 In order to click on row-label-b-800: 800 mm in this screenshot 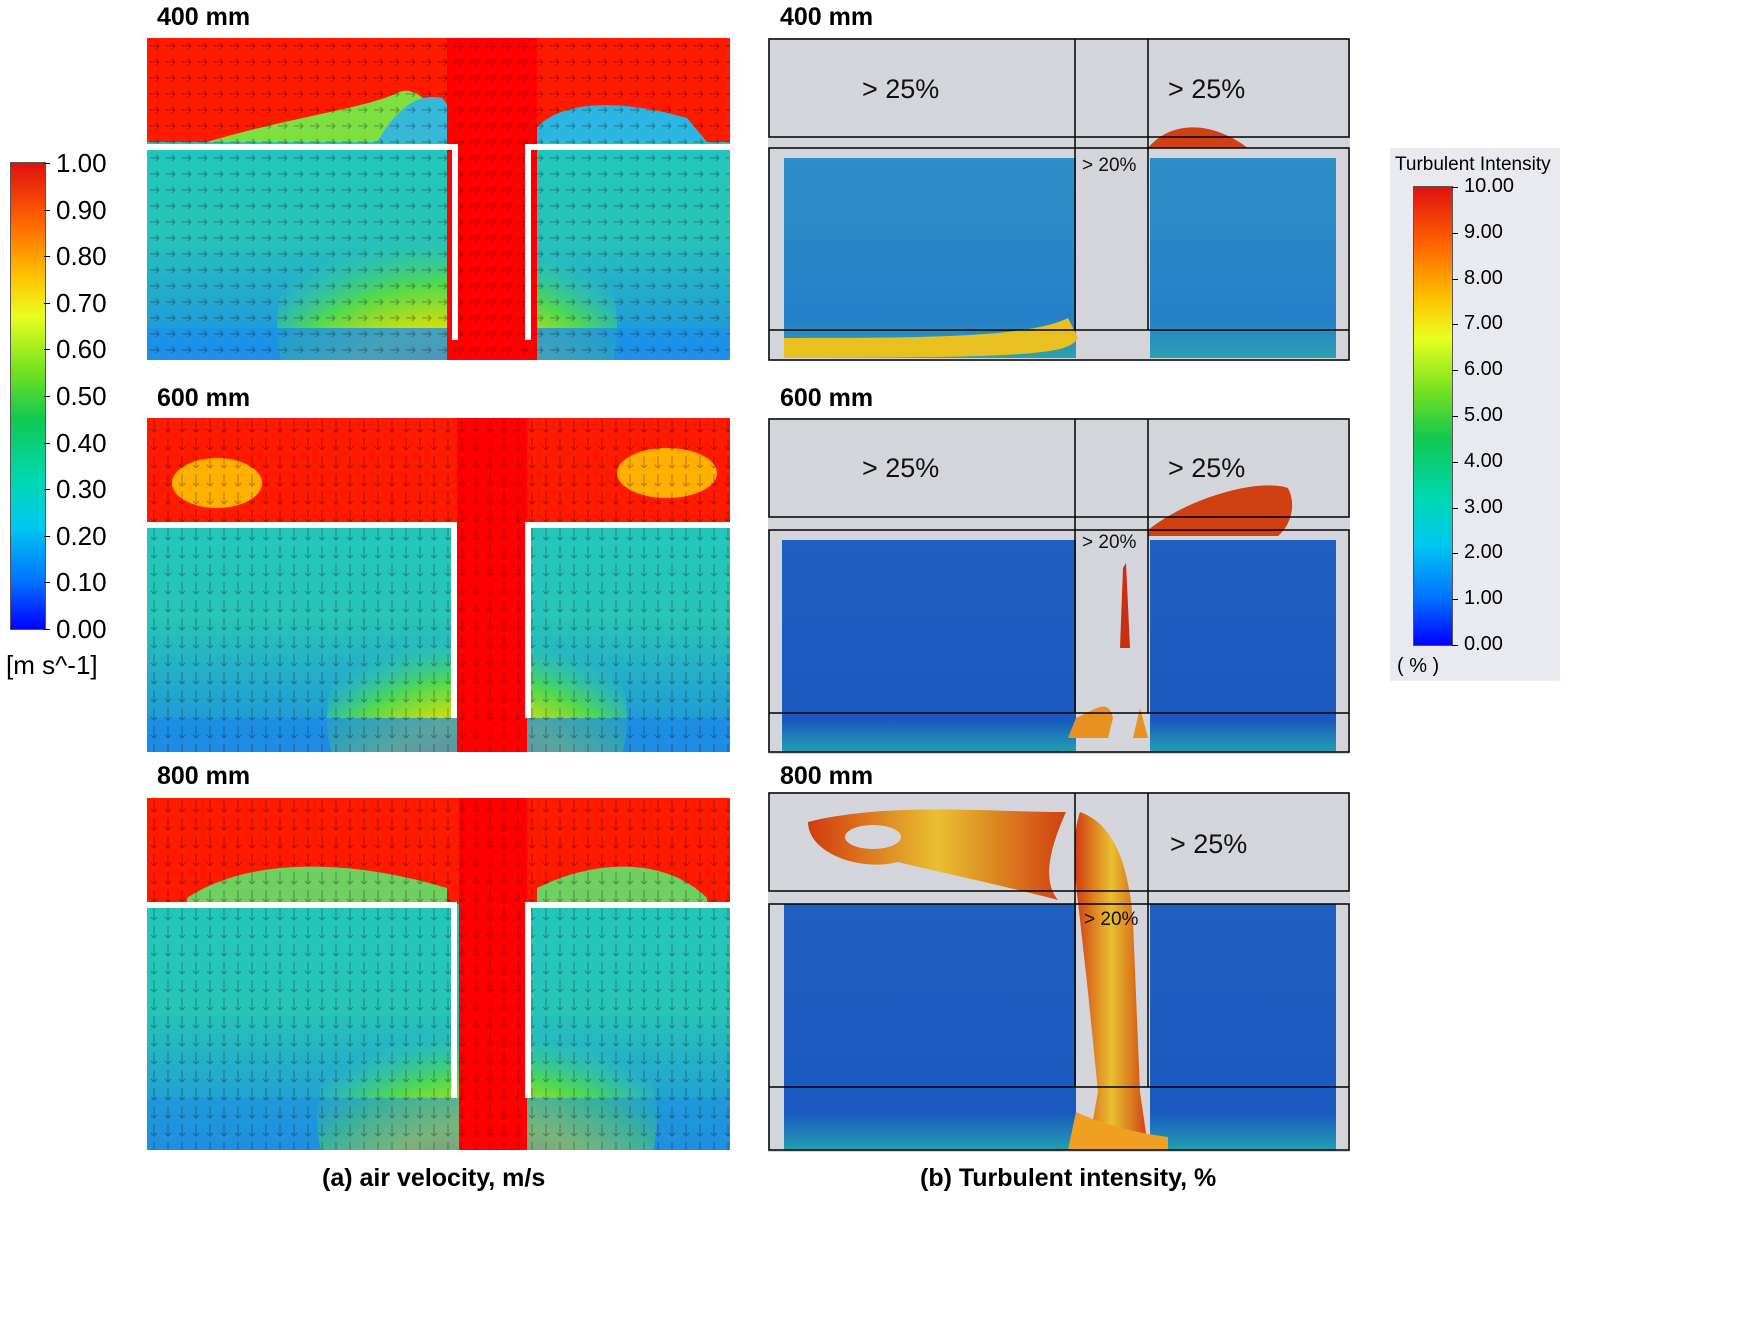, I will do `click(827, 776)`.